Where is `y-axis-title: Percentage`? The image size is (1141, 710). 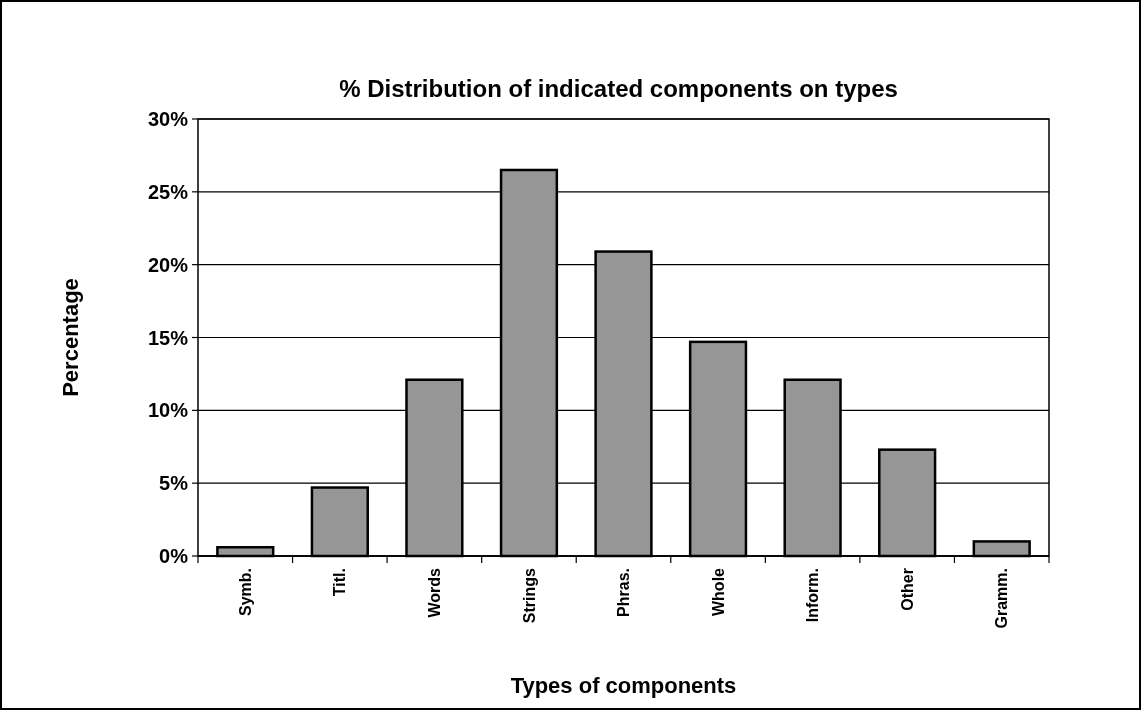
y-axis-title: Percentage is located at coordinates (70, 337).